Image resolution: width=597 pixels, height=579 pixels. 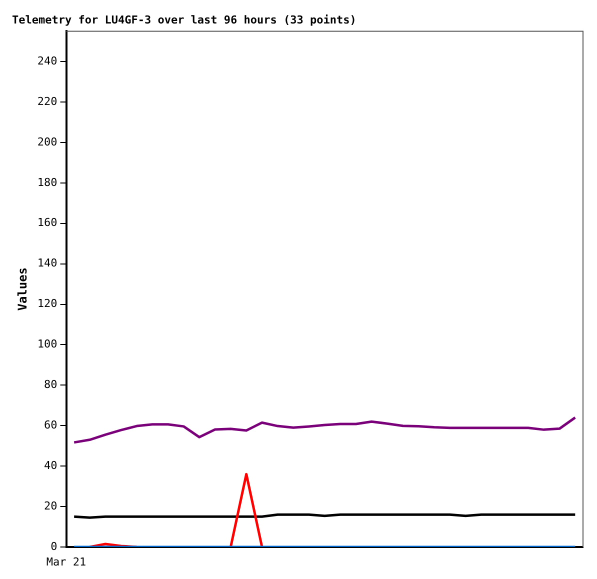 I want to click on y-tick-label: 120, so click(x=47, y=303).